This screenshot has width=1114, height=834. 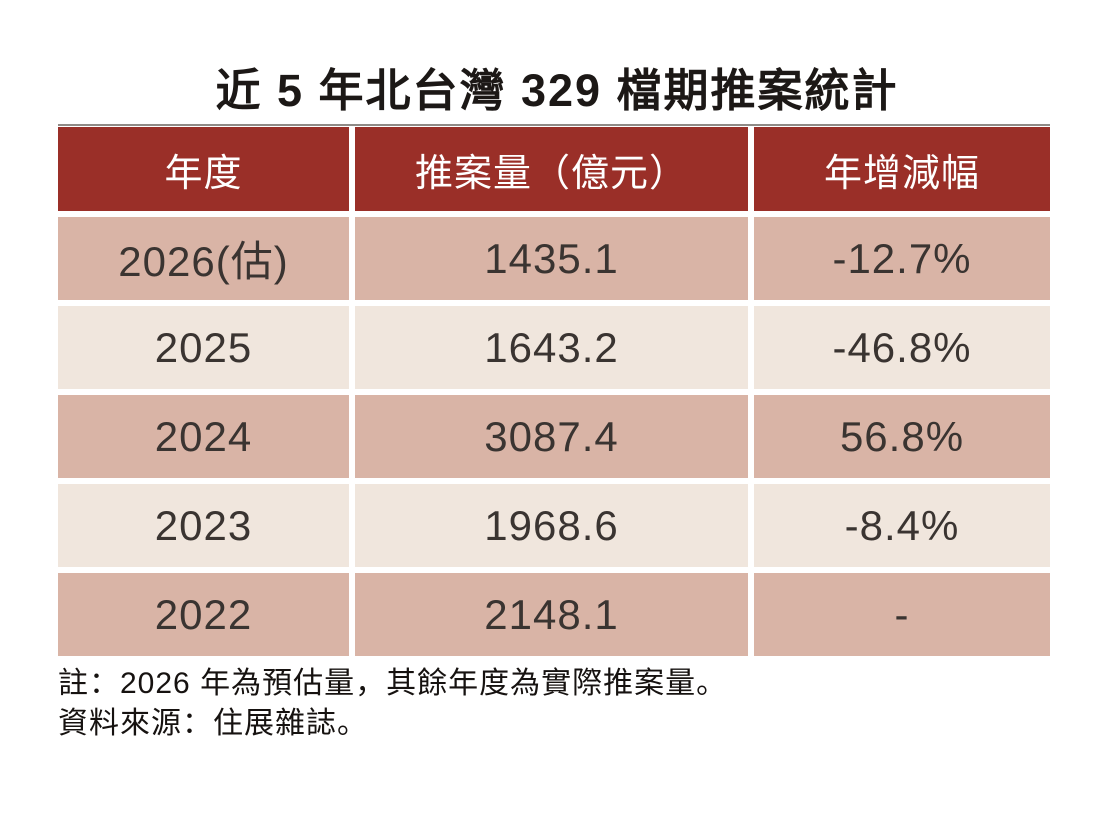 I want to click on table-cell-volume: 1968.6, so click(x=551, y=525).